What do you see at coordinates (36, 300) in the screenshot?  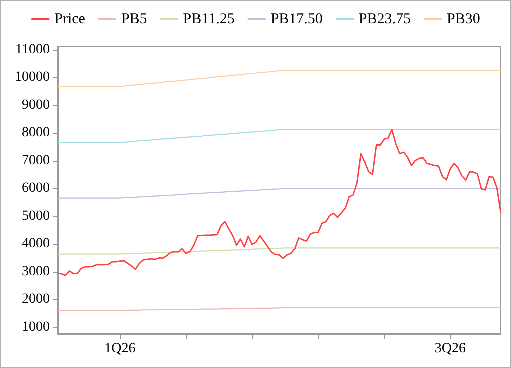 I see `y-tick-label: 2000` at bounding box center [36, 300].